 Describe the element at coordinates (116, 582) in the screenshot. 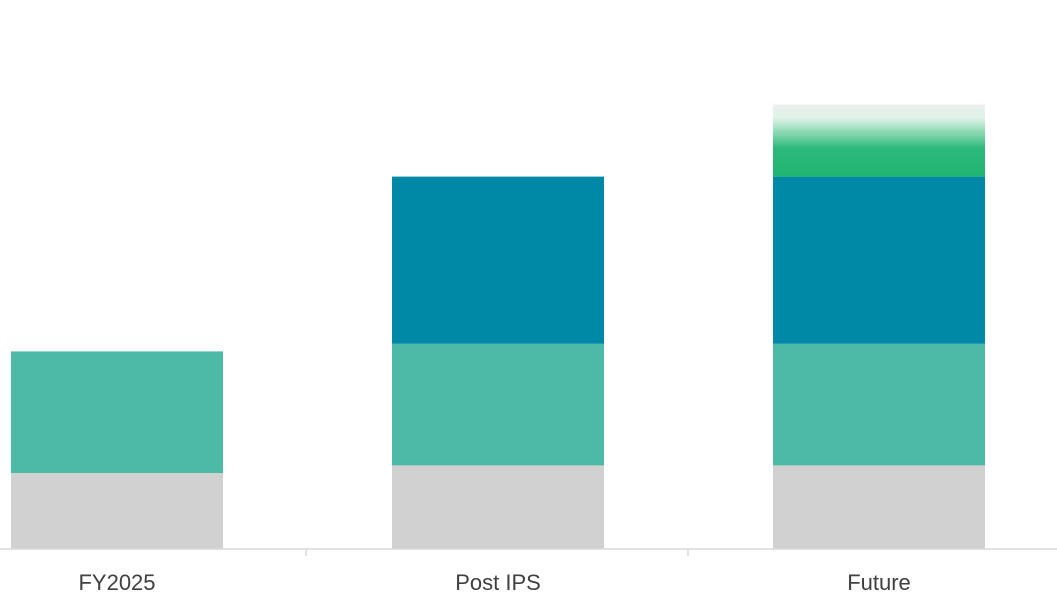

I see `x-tick-label-fy2025: FY2025` at that location.